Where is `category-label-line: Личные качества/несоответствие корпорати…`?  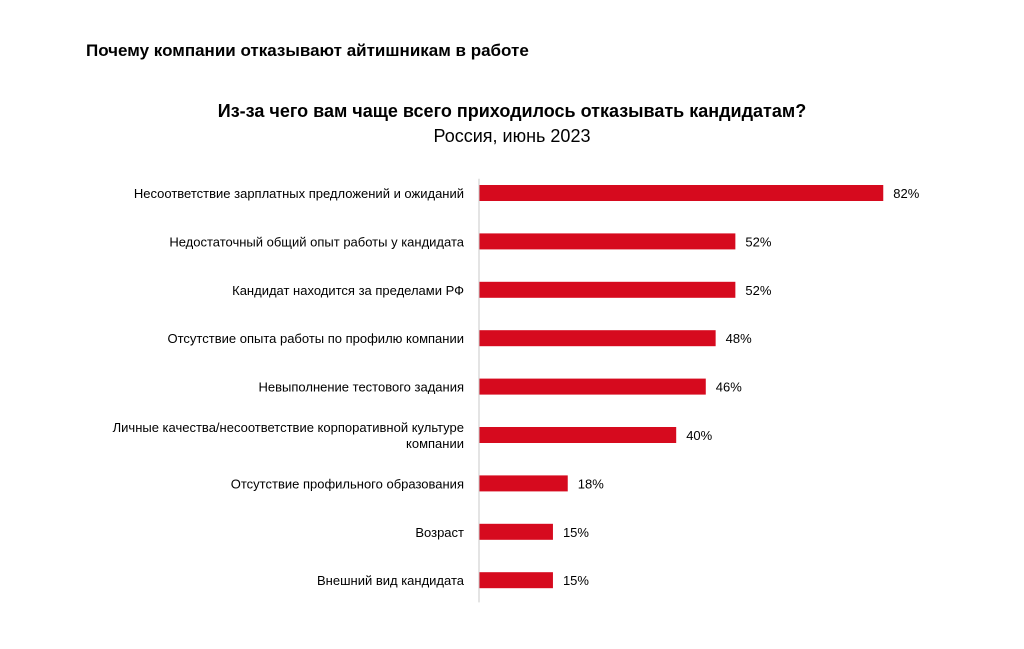 category-label-line: Личные качества/несоответствие корпорати… is located at coordinates (288, 427).